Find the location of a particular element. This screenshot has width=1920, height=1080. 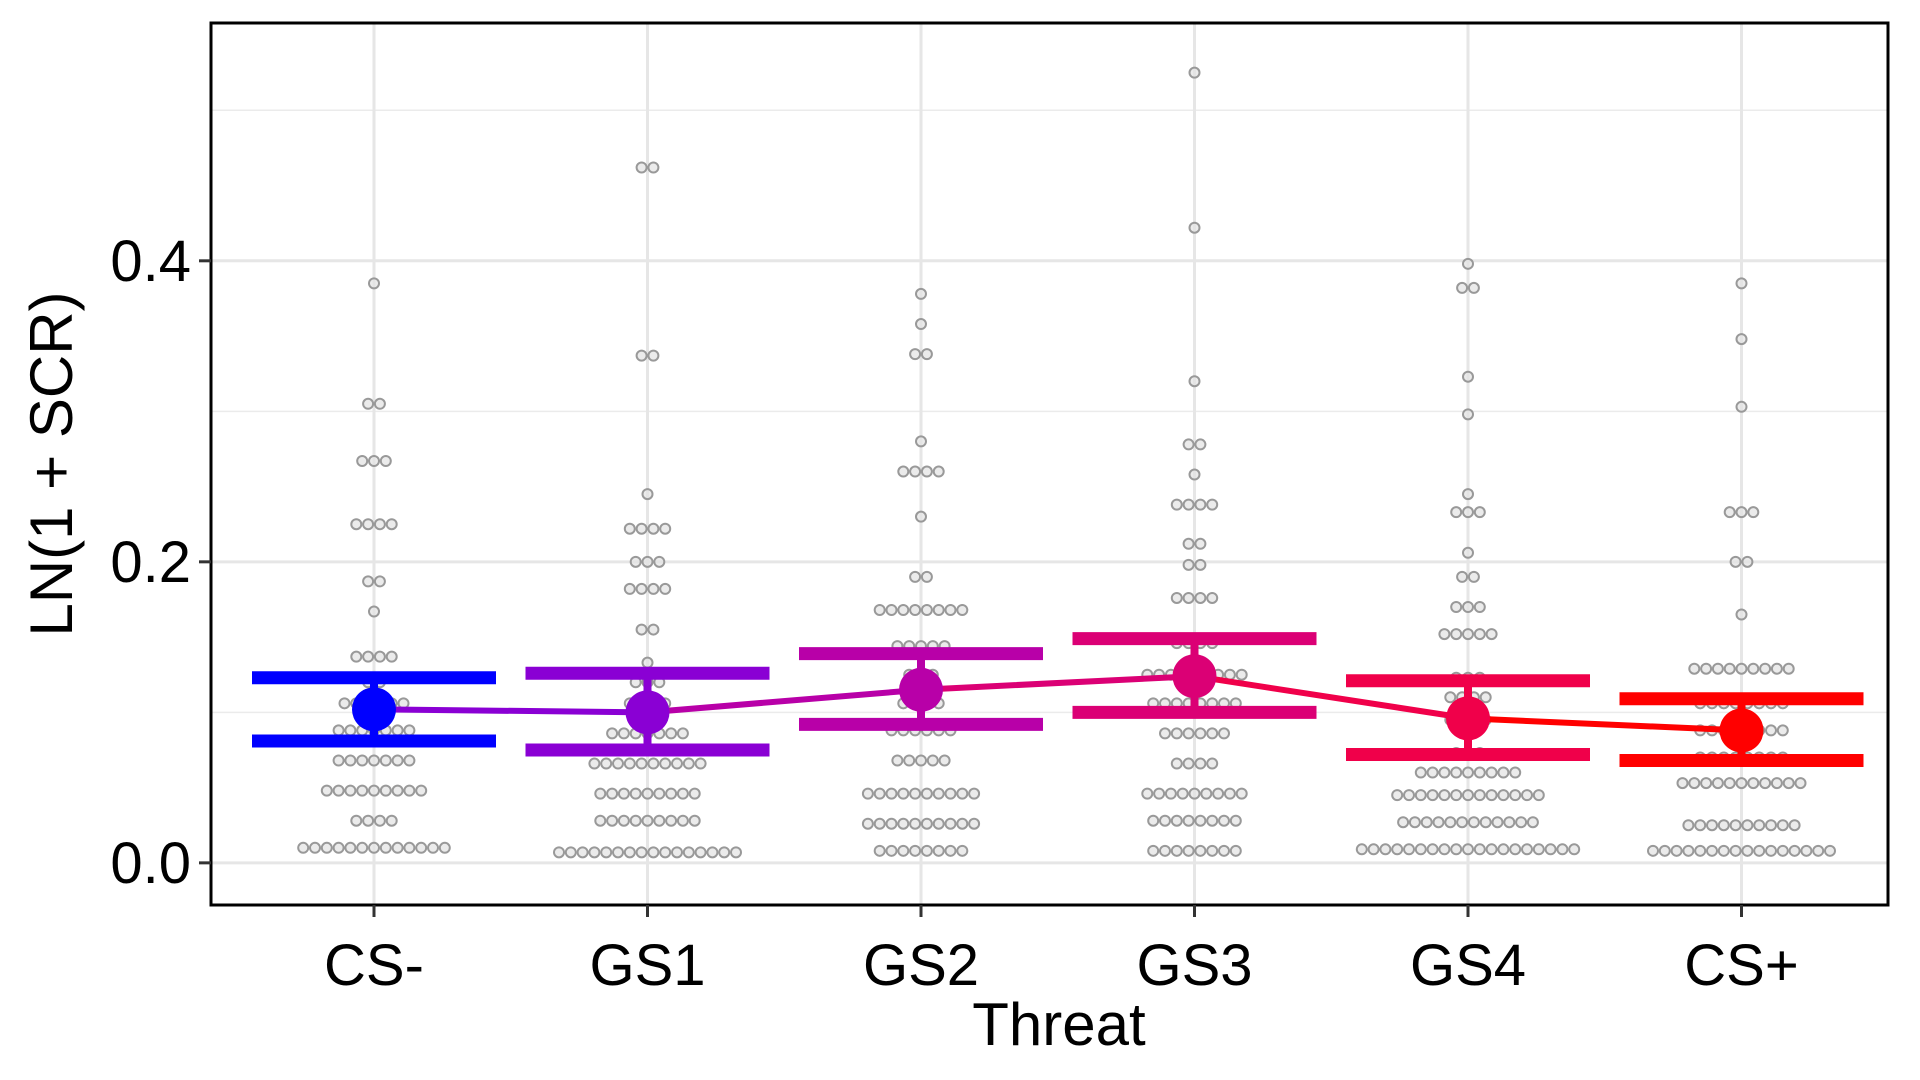

y-tick-label: 0.2 is located at coordinates (150, 562).